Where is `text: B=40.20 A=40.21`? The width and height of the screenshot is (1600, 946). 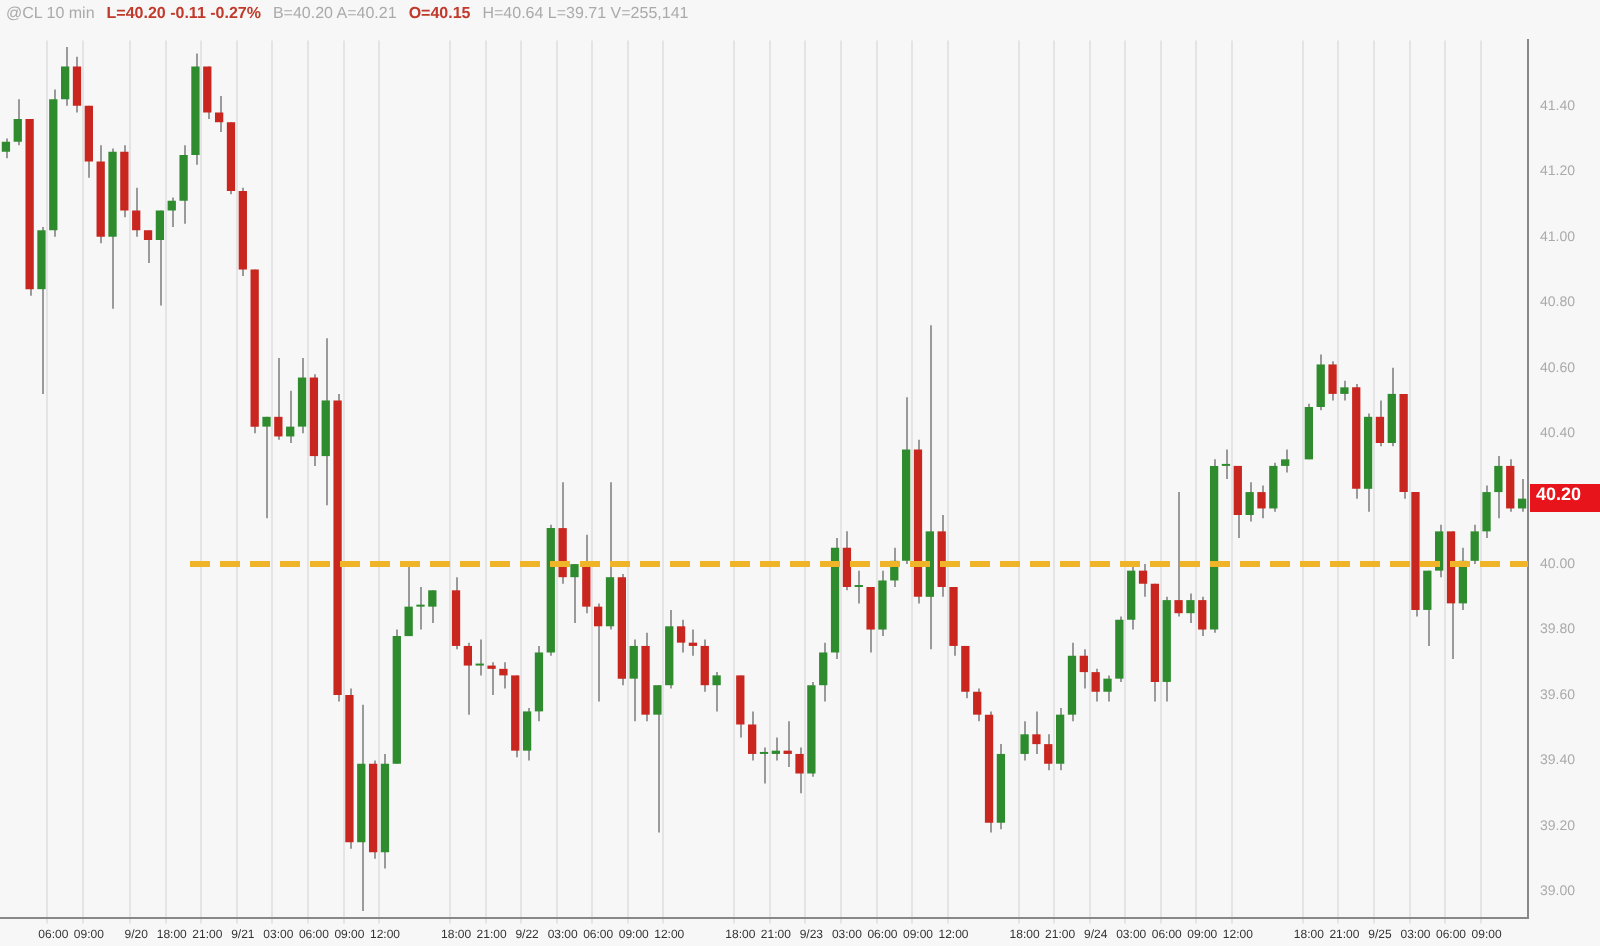
text: B=40.20 A=40.21 is located at coordinates (334, 13).